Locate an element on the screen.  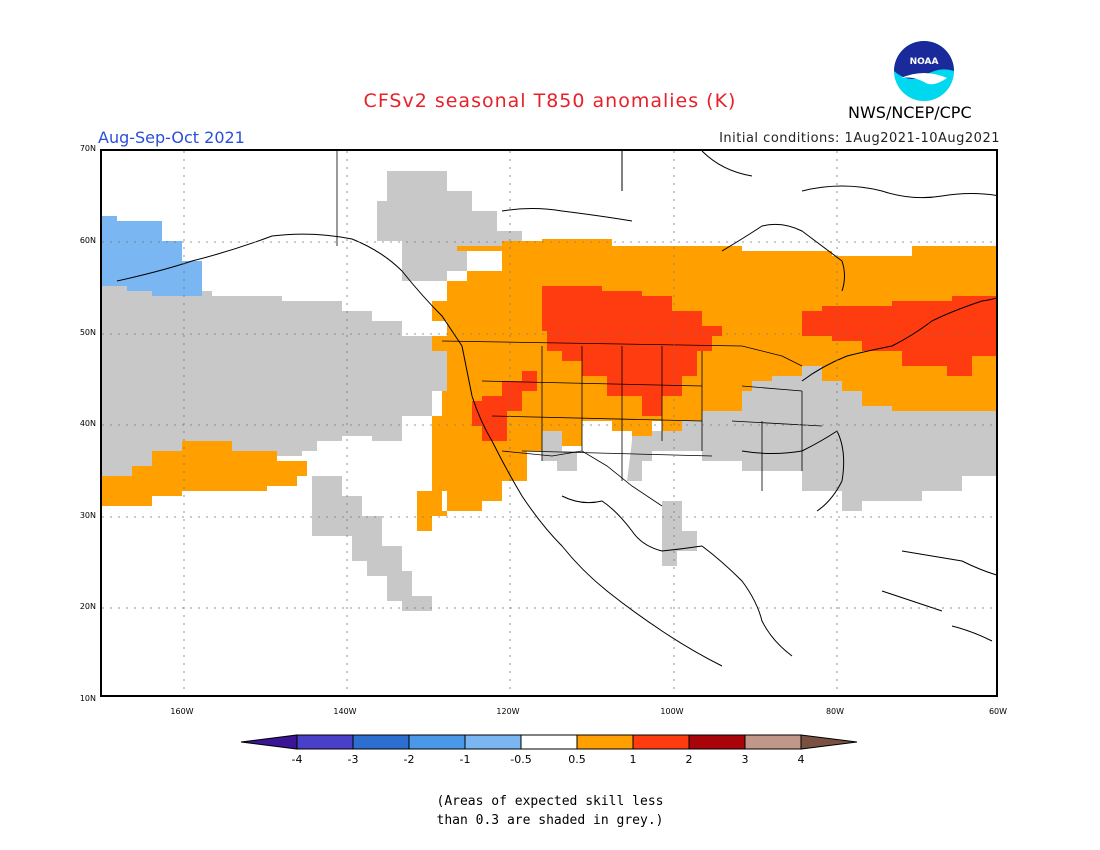
colorbar-label: 1 is located at coordinates (633, 759).